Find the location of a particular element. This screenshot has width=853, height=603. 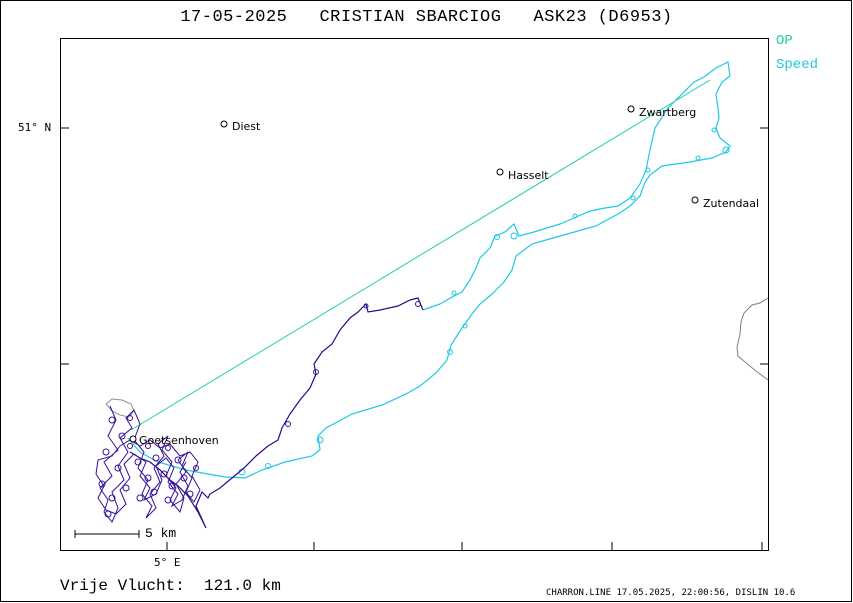

track-indigo is located at coordinates (276, 413).